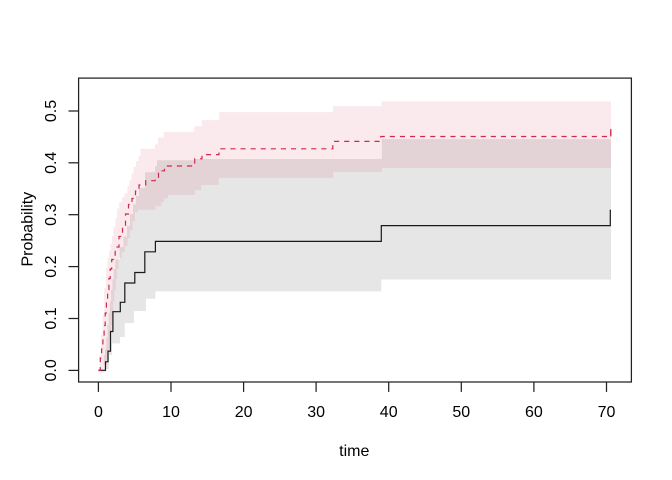 This screenshot has height=480, width=672. What do you see at coordinates (51, 163) in the screenshot?
I see `svg-text: 0.4` at bounding box center [51, 163].